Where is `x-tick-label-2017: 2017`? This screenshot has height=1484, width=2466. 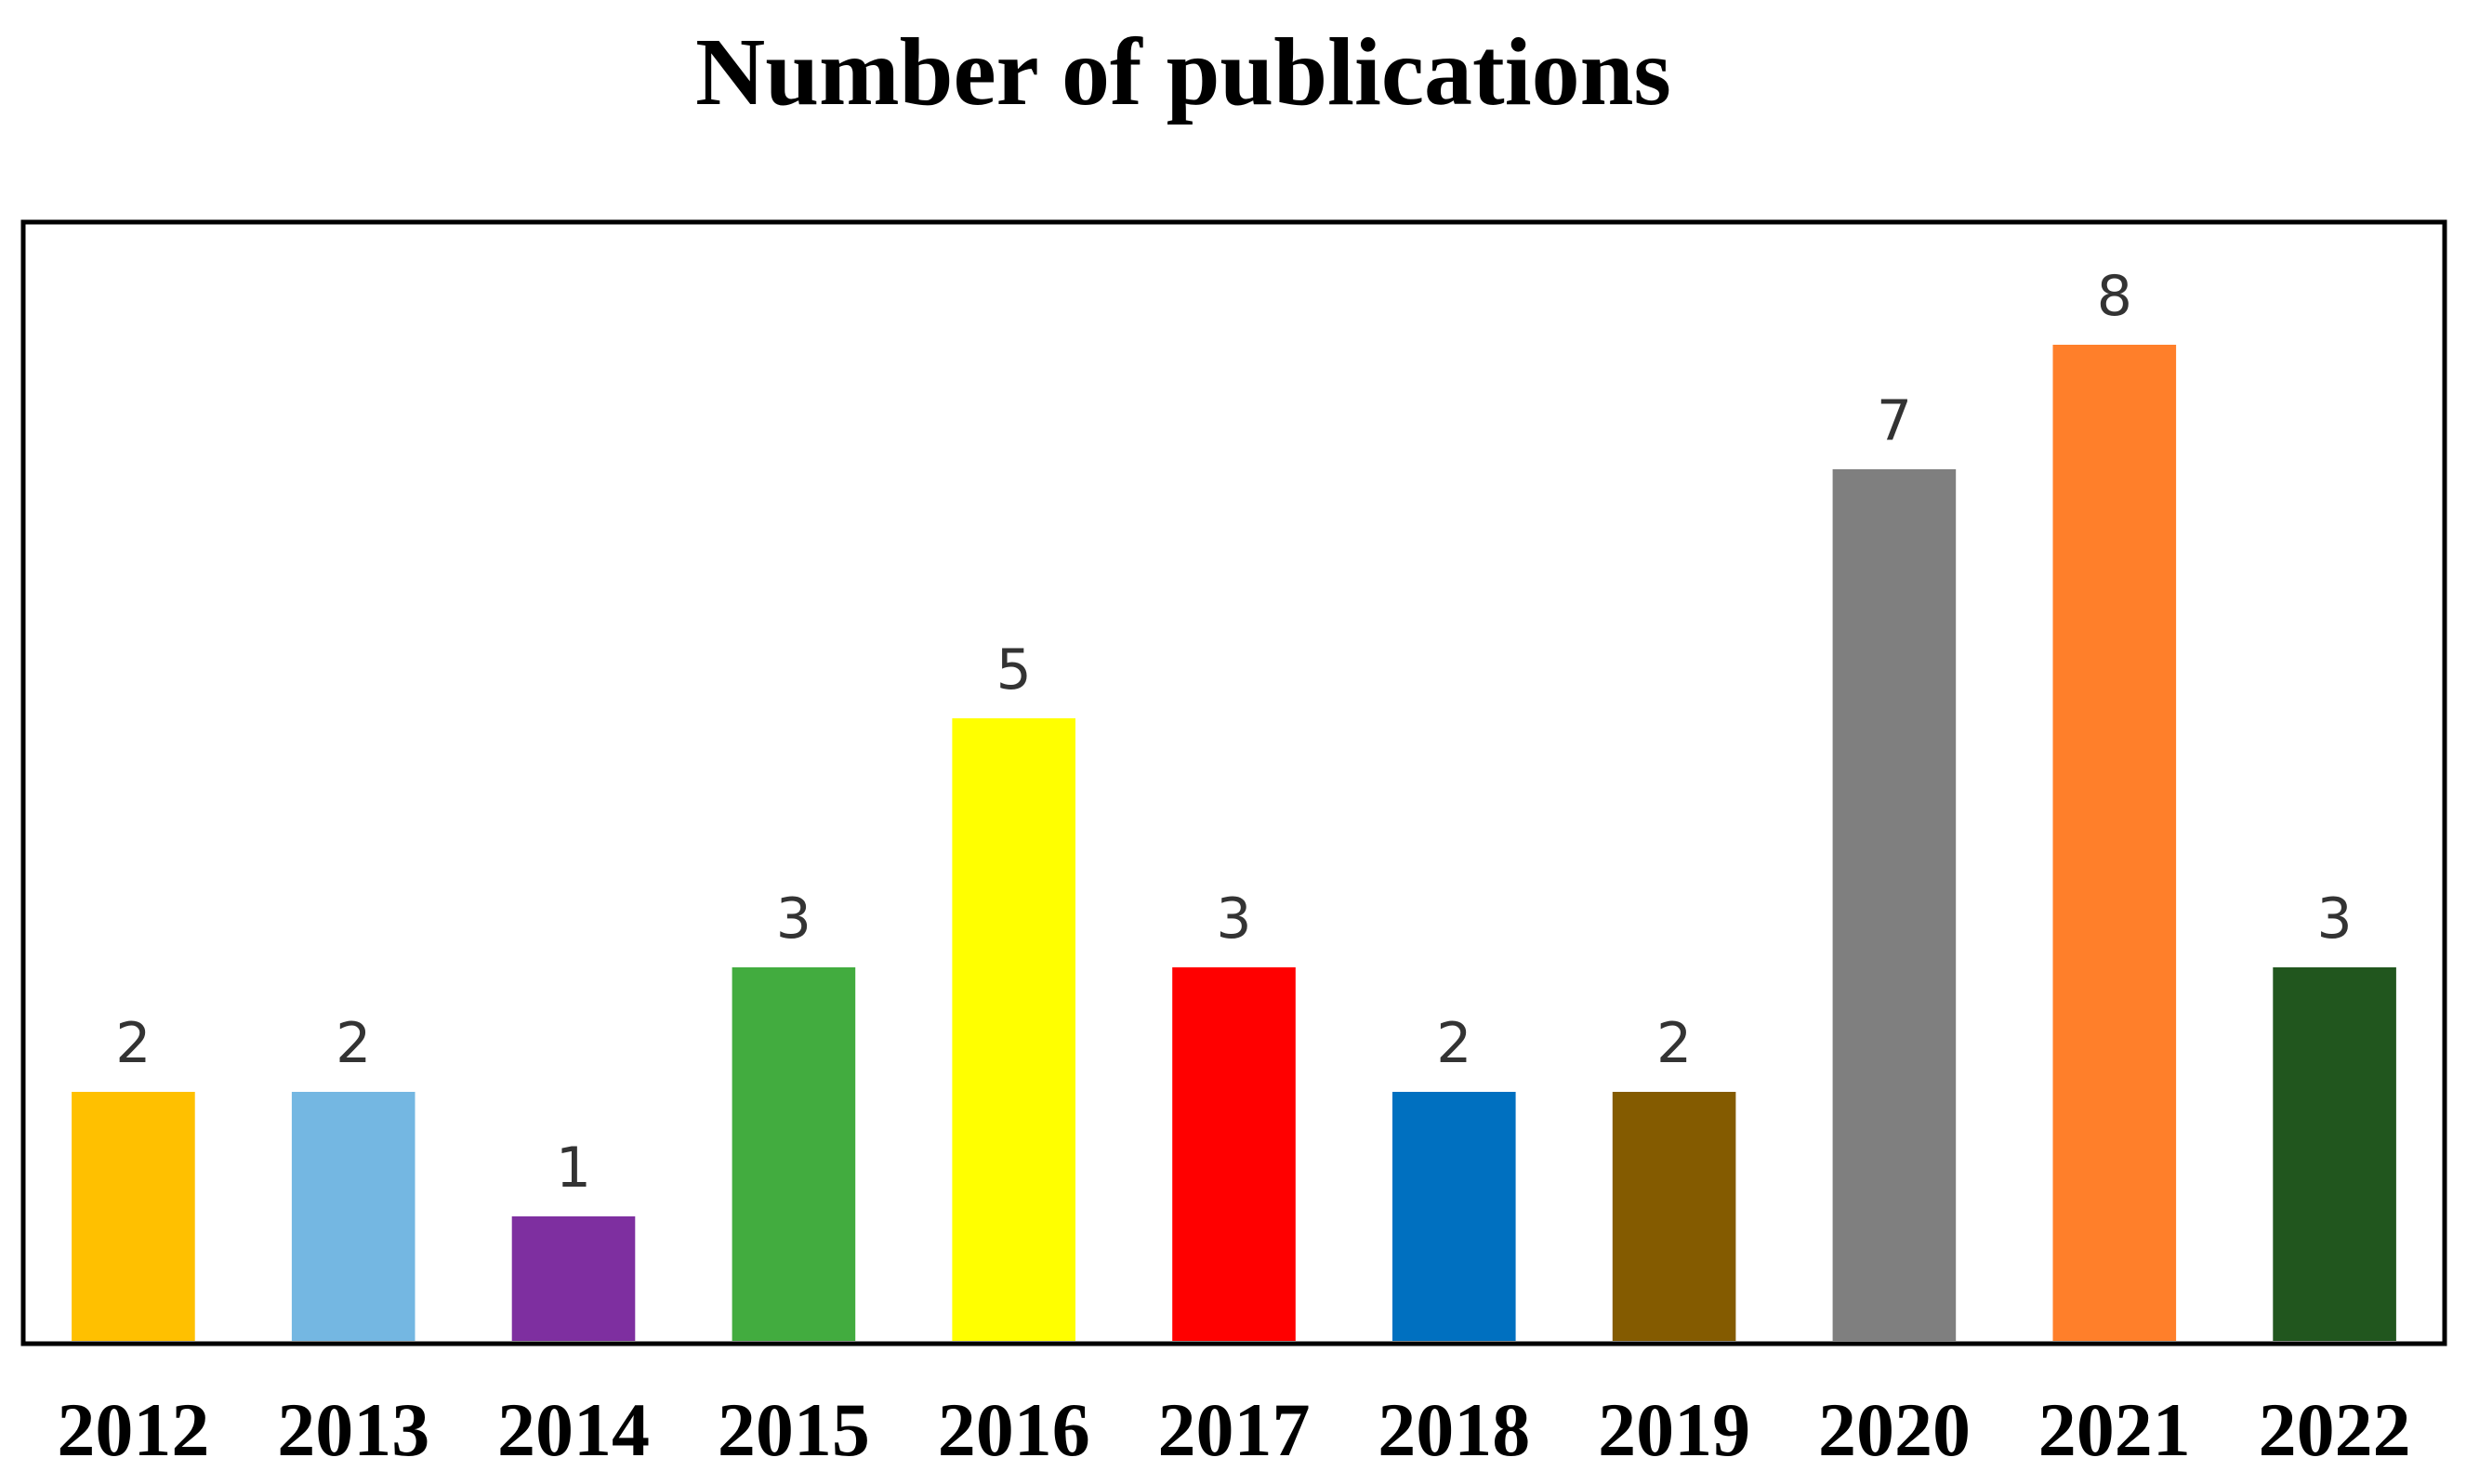
x-tick-label-2017: 2017 is located at coordinates (1234, 1430).